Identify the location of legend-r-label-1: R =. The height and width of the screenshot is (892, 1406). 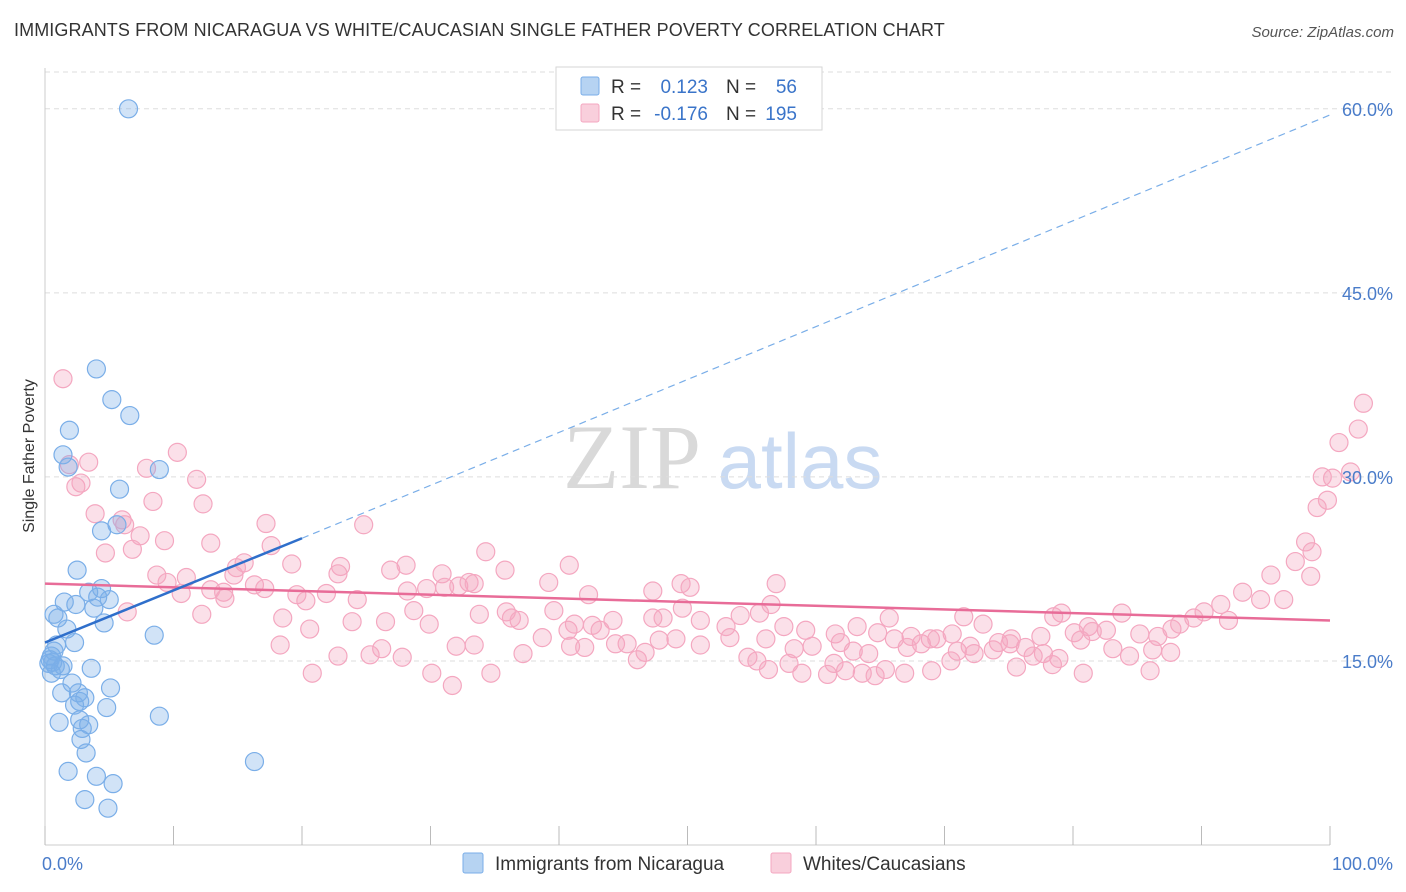
(626, 114).